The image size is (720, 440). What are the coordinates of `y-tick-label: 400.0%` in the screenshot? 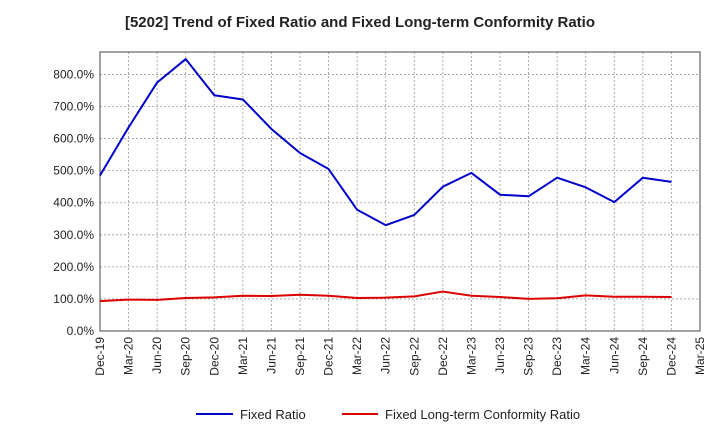 It's located at (73, 203).